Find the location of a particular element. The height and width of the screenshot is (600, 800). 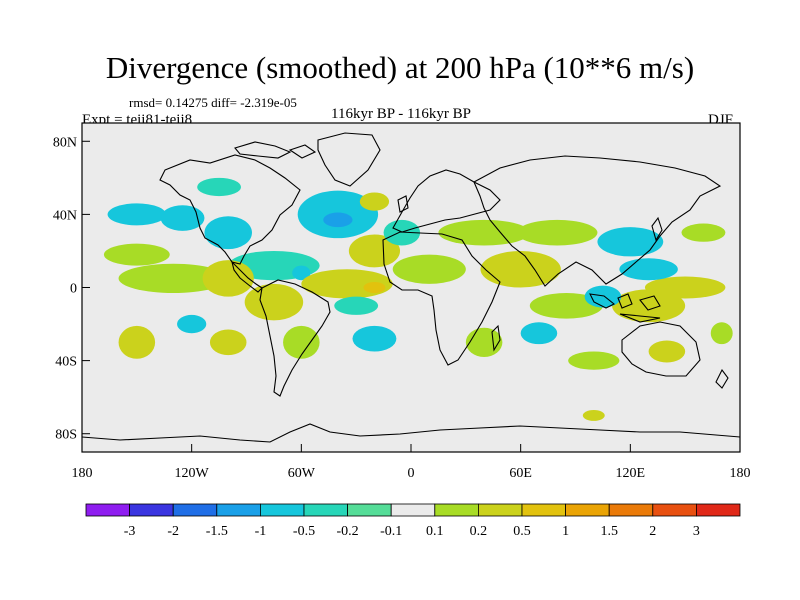

colorbar-label: -3 is located at coordinates (130, 531).